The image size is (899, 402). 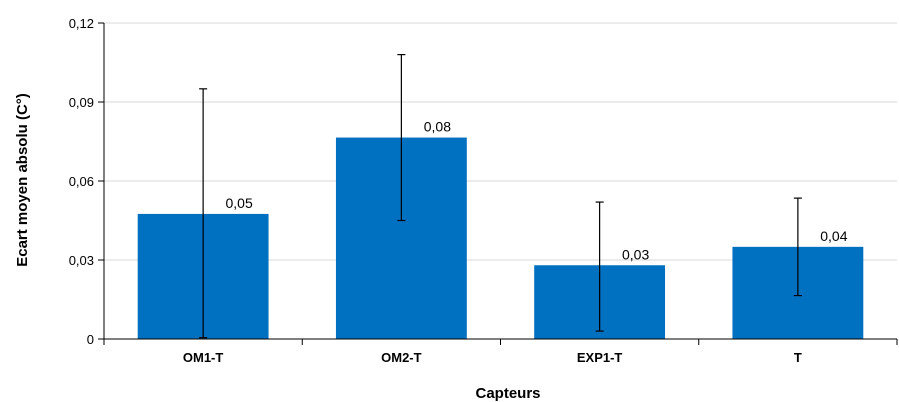 What do you see at coordinates (203, 357) in the screenshot?
I see `x-tick-label: OM1-T` at bounding box center [203, 357].